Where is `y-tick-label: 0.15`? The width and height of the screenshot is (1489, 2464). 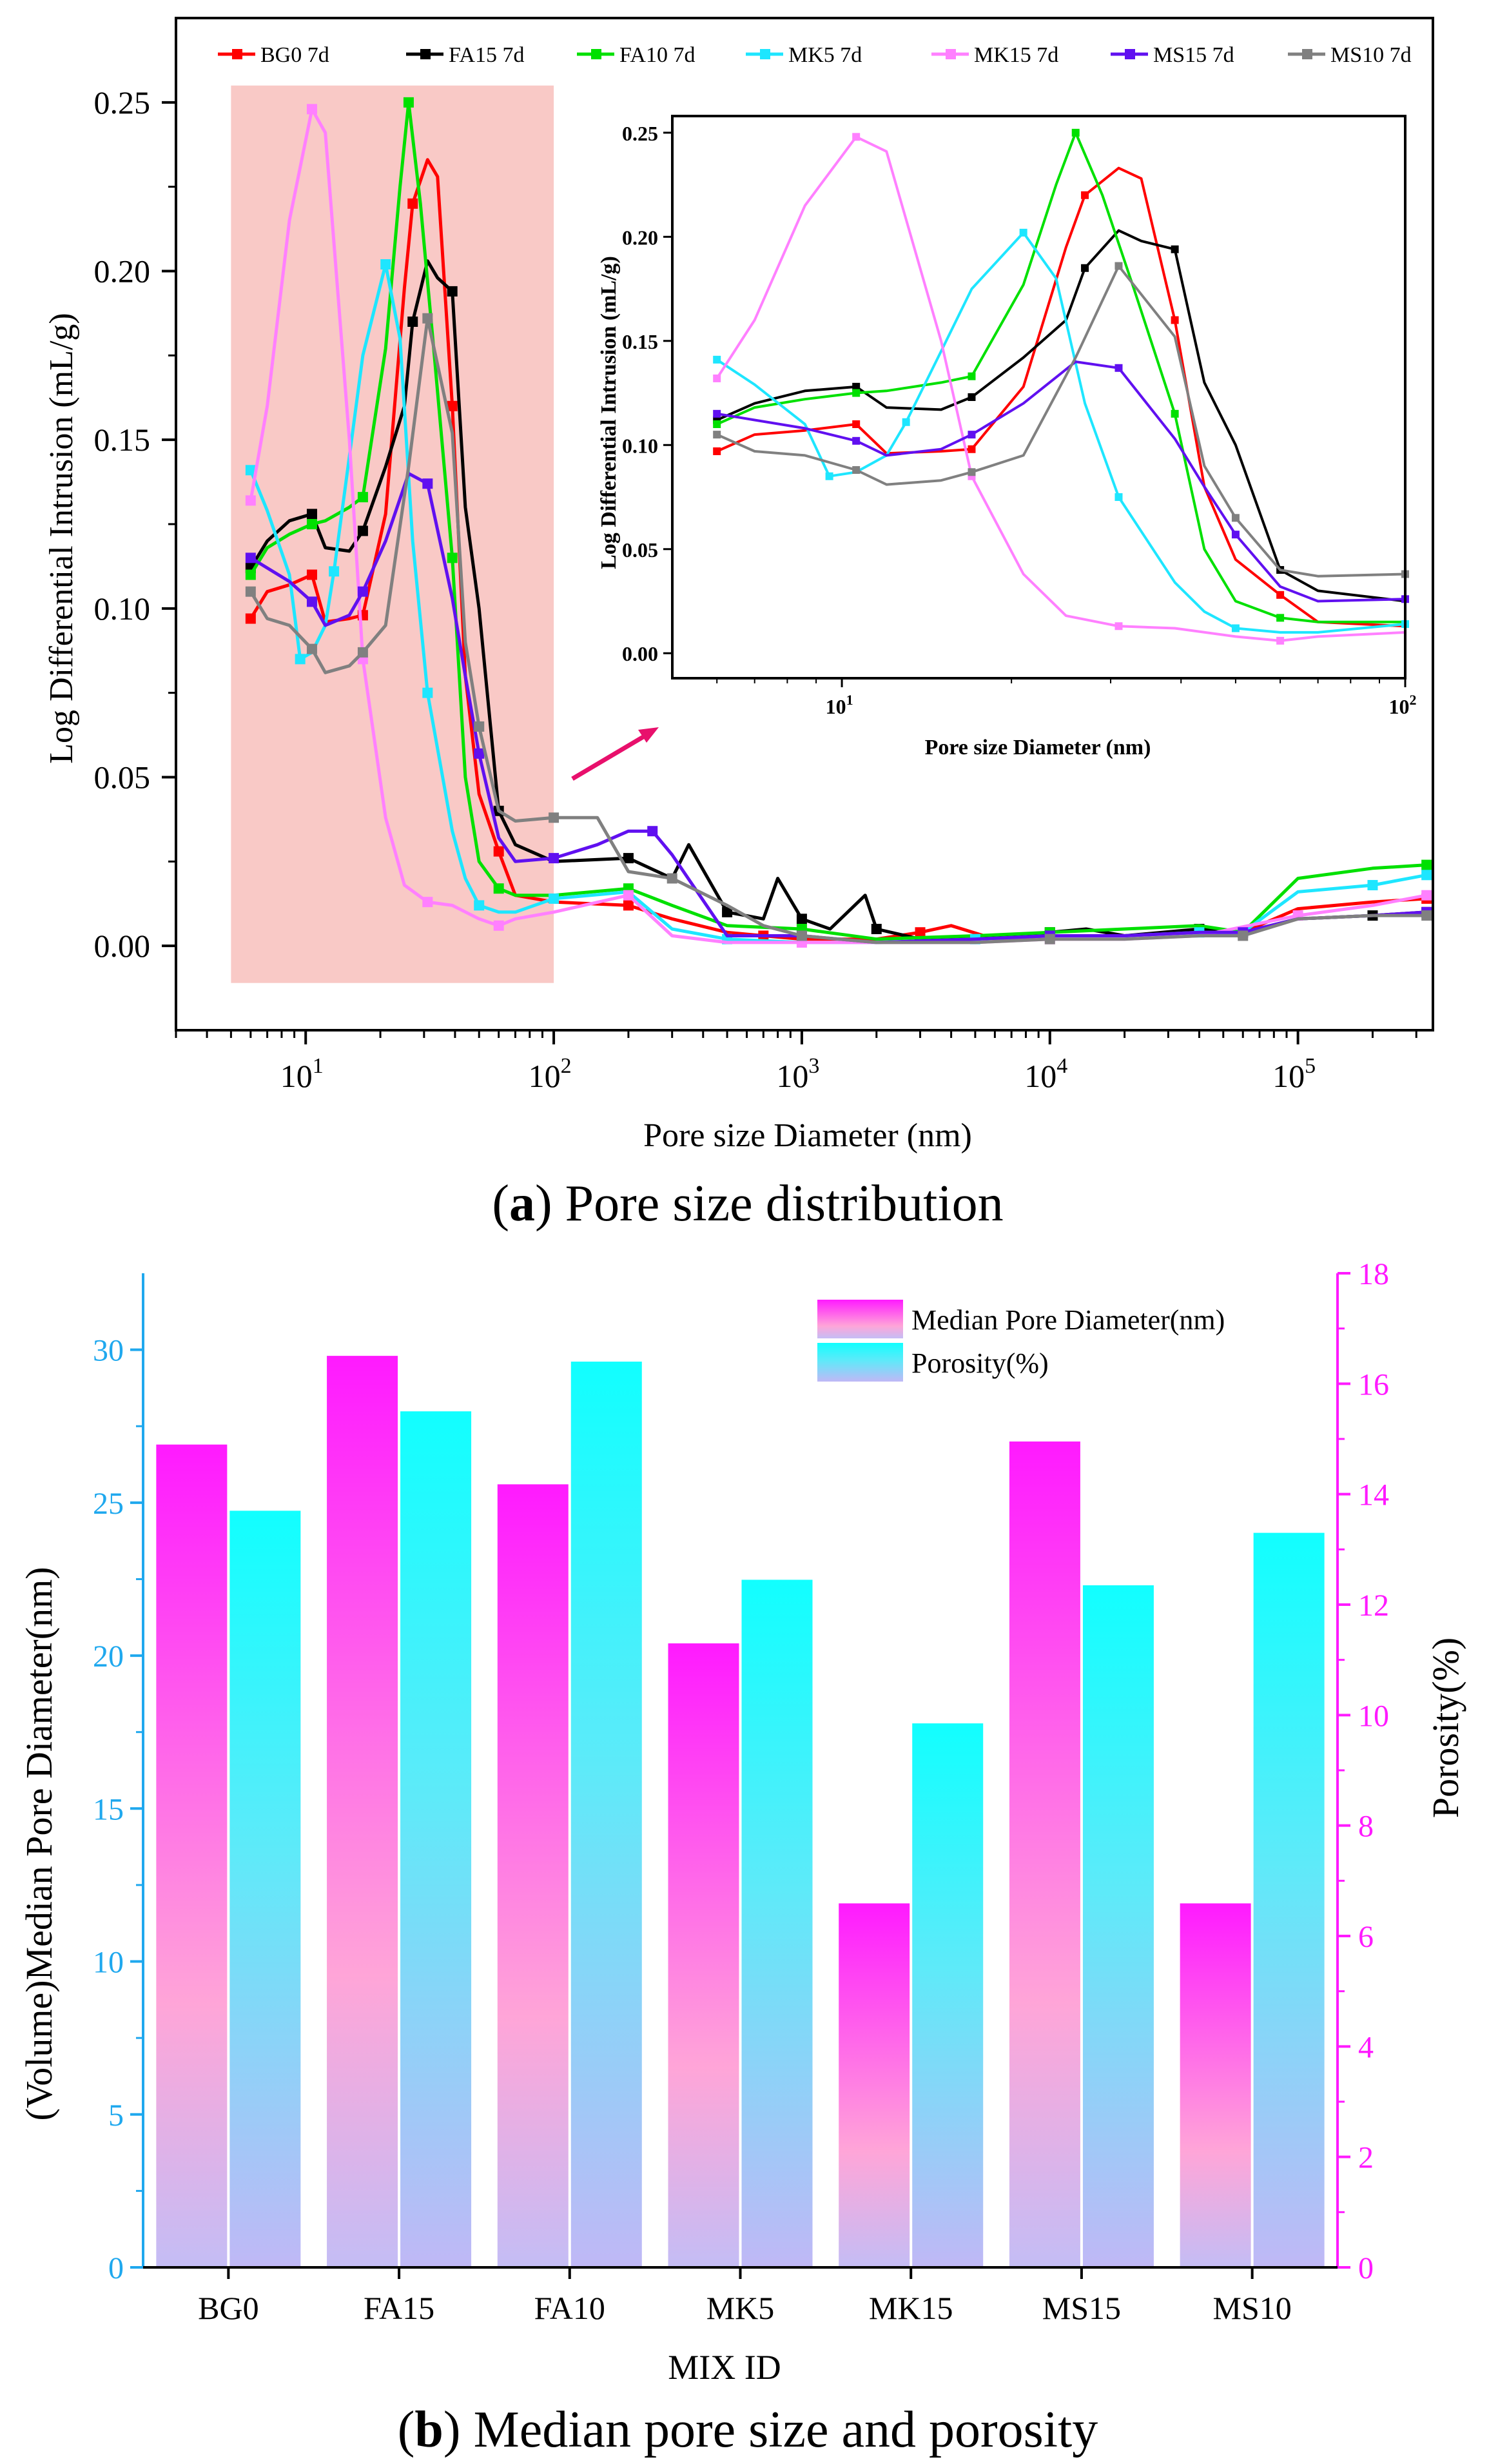 y-tick-label: 0.15 is located at coordinates (122, 440).